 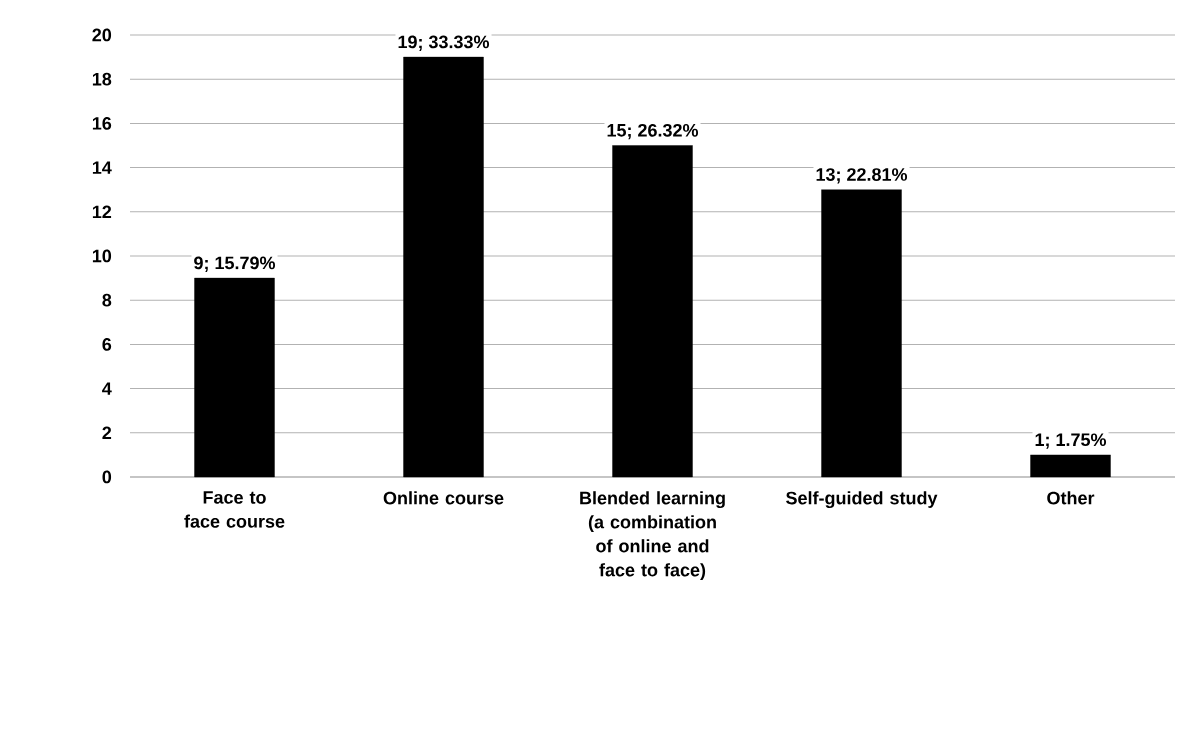 What do you see at coordinates (102, 167) in the screenshot?
I see `y-tick-label: 14` at bounding box center [102, 167].